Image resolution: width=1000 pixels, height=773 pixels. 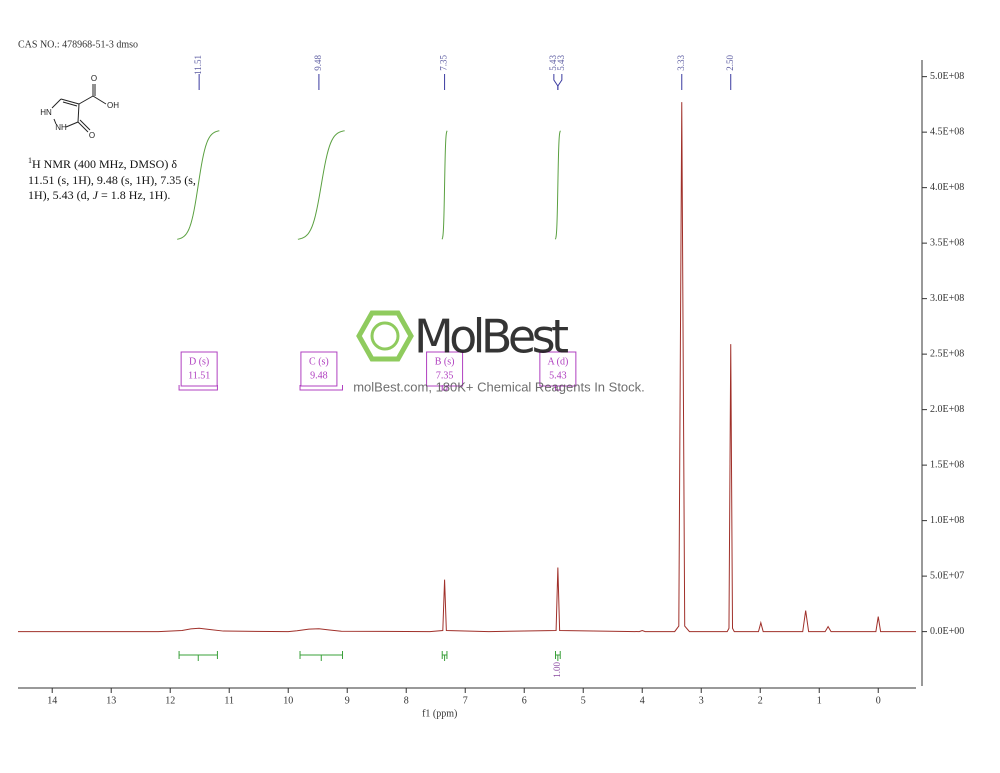 I want to click on multiplet-shift: 9.48, so click(x=319, y=375).